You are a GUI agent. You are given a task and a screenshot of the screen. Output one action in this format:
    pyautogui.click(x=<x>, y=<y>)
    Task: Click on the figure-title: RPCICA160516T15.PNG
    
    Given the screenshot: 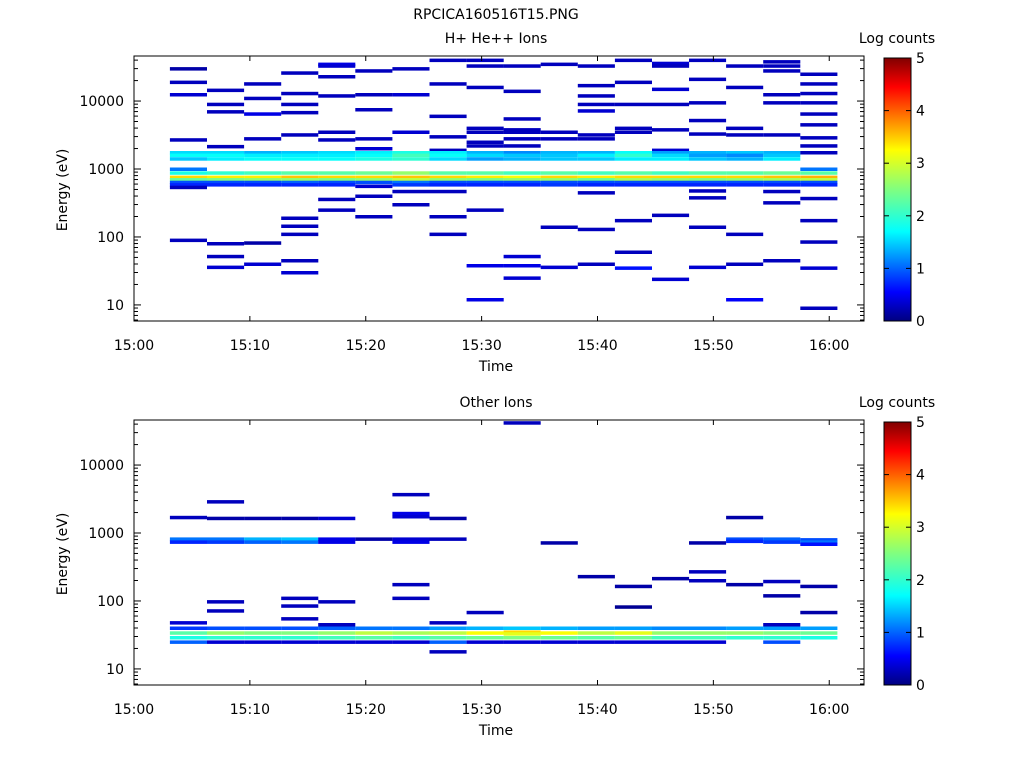 What is the action you would take?
    pyautogui.click(x=495, y=15)
    